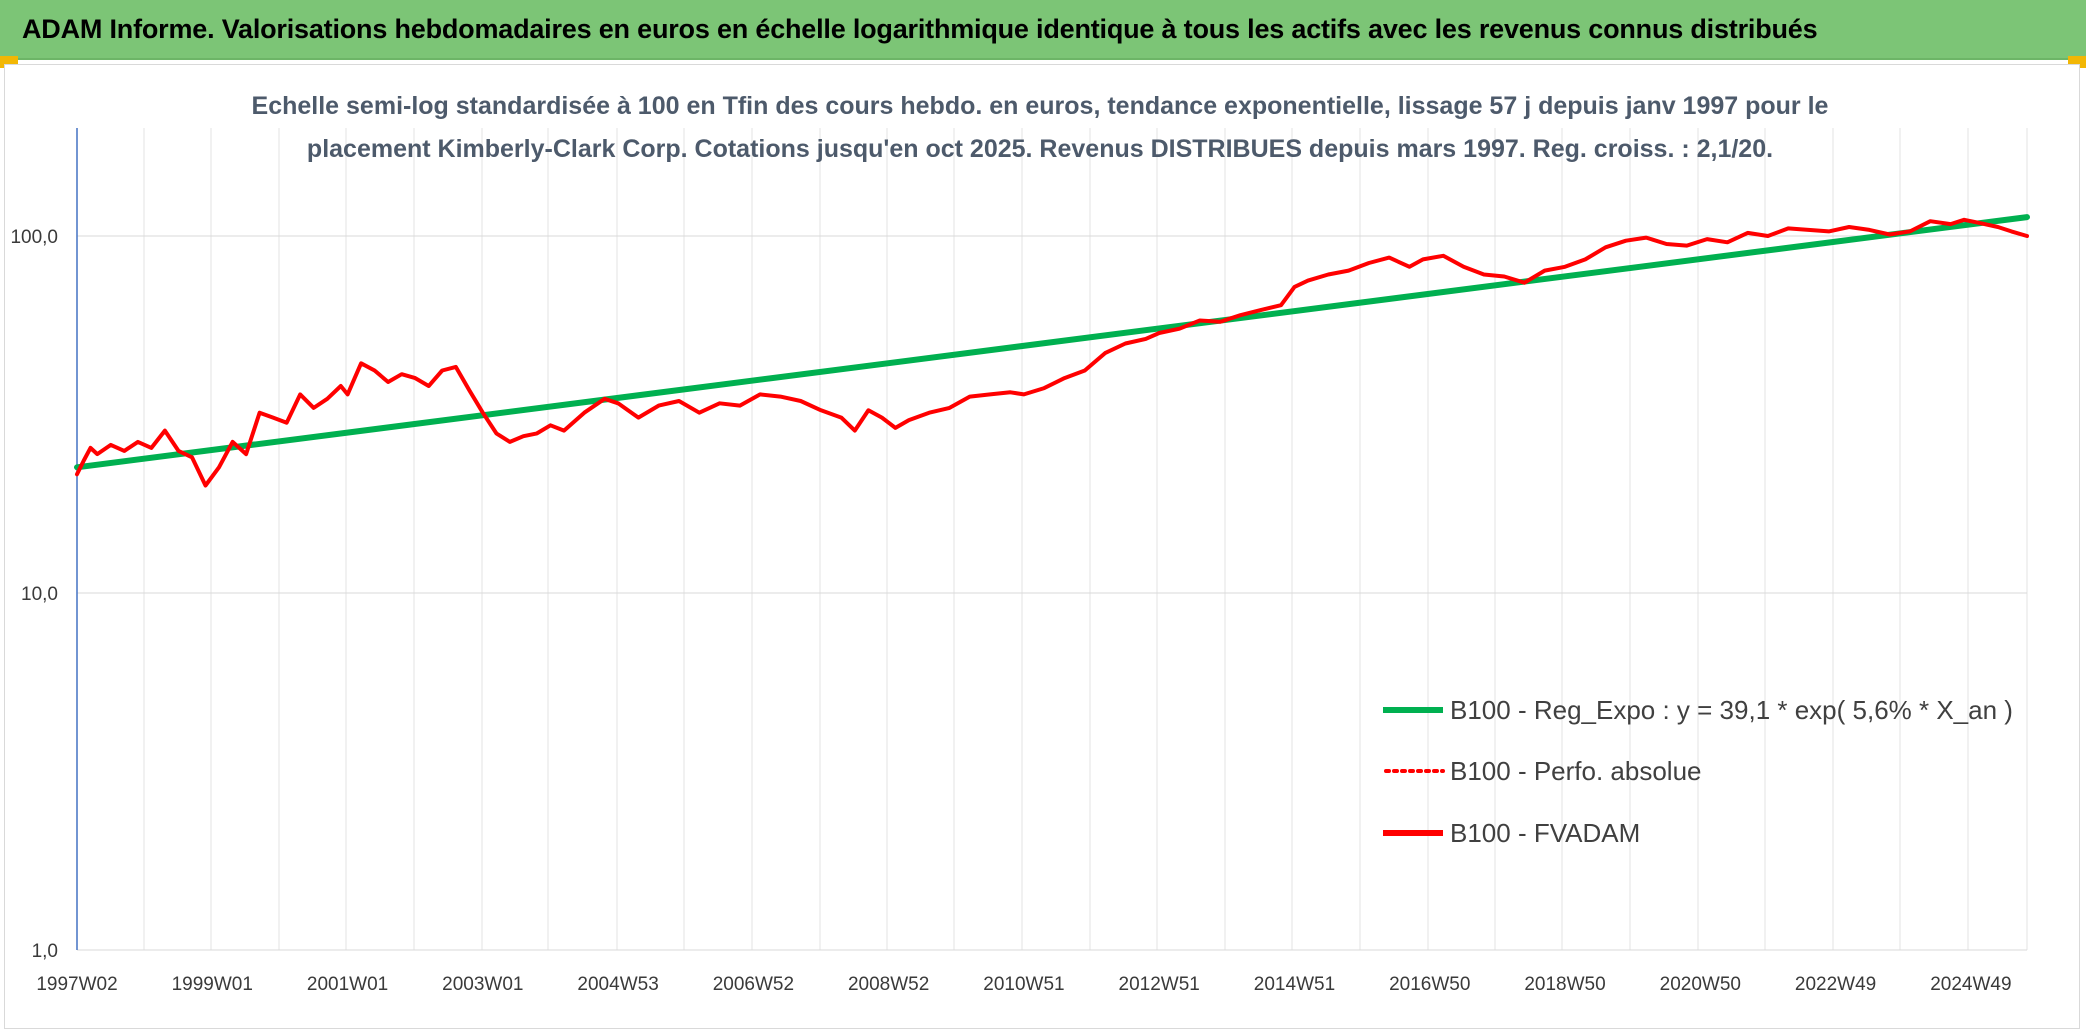  What do you see at coordinates (76, 984) in the screenshot?
I see `x-tick-label-0: 1997W02` at bounding box center [76, 984].